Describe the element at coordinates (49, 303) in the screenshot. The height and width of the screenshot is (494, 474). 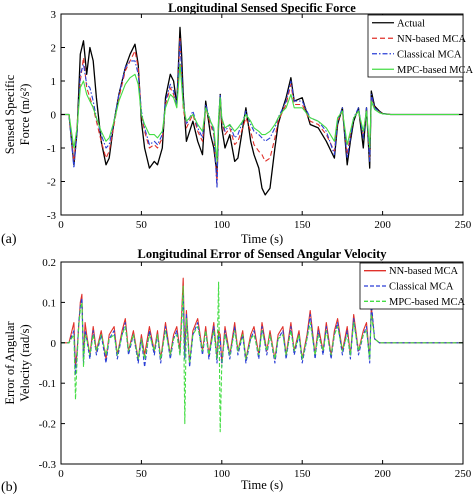
I see `y-tick-label: 0.1` at that location.